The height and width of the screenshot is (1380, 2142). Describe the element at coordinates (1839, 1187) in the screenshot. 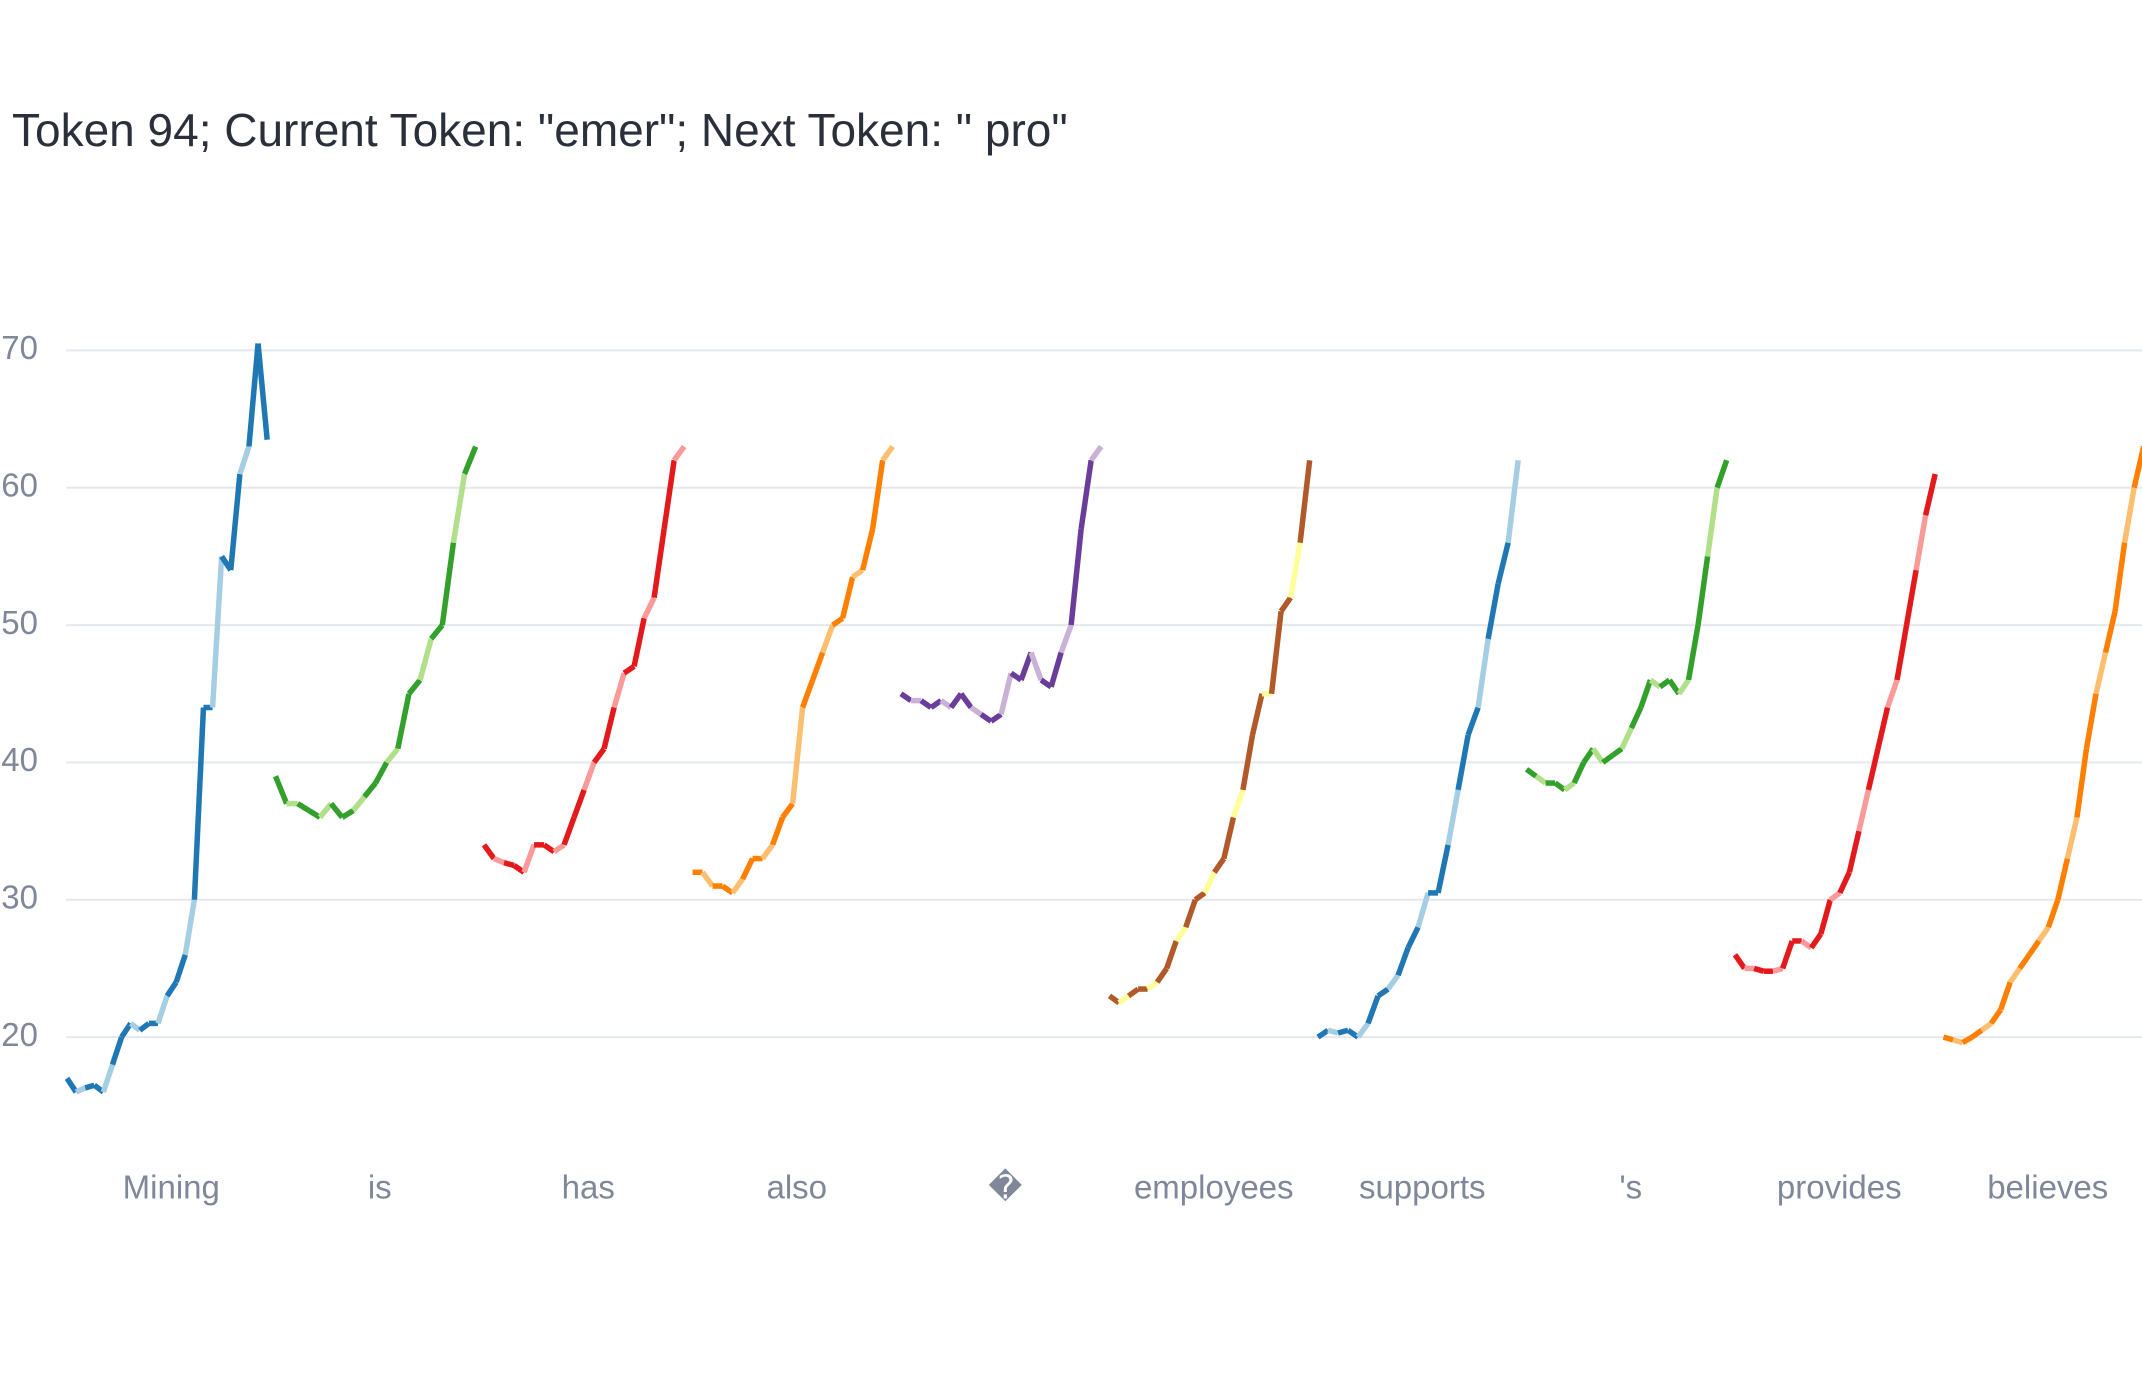

I see `x-tick-label: provides` at that location.